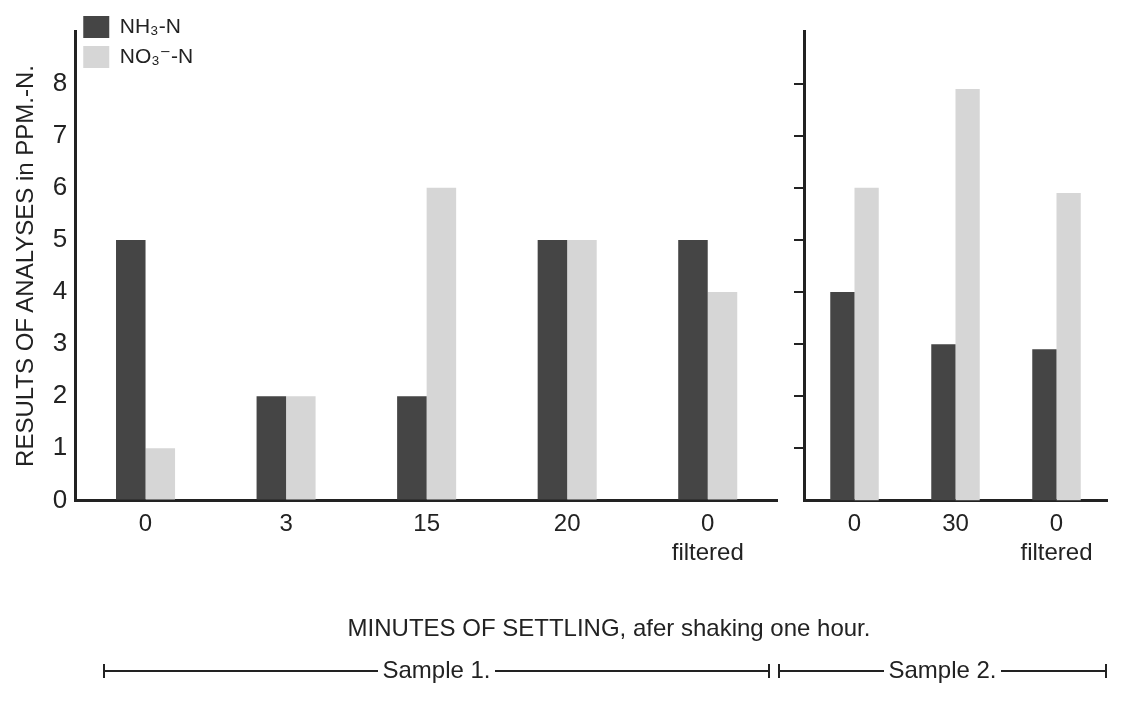 This screenshot has height=718, width=1123. I want to click on x-tick-label: 3, so click(286, 523).